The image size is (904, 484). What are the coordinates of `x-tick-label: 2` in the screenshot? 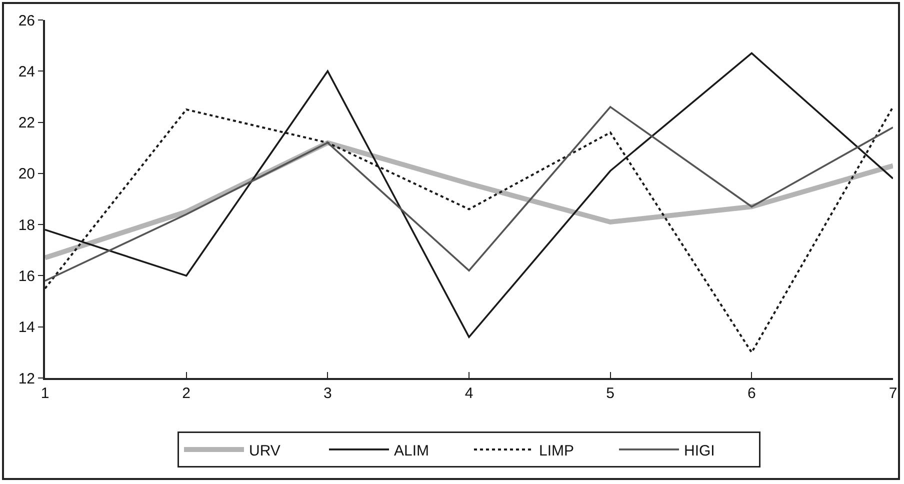 It's located at (186, 393).